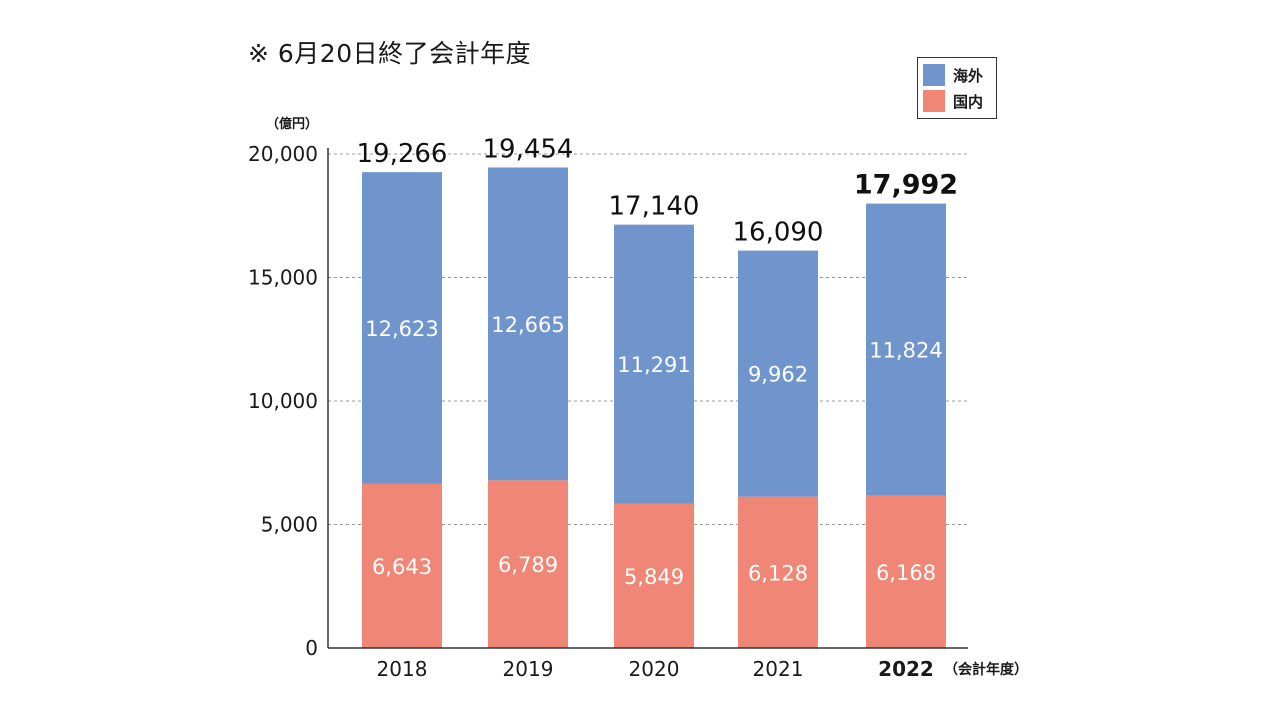 This screenshot has width=1280, height=720. I want to click on legend-item-overseas: 海外, so click(957, 75).